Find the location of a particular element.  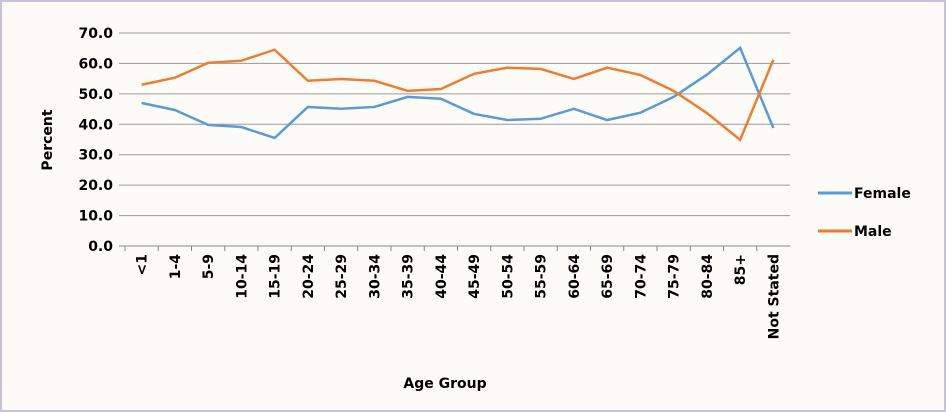

legend-label: Female is located at coordinates (882, 194).